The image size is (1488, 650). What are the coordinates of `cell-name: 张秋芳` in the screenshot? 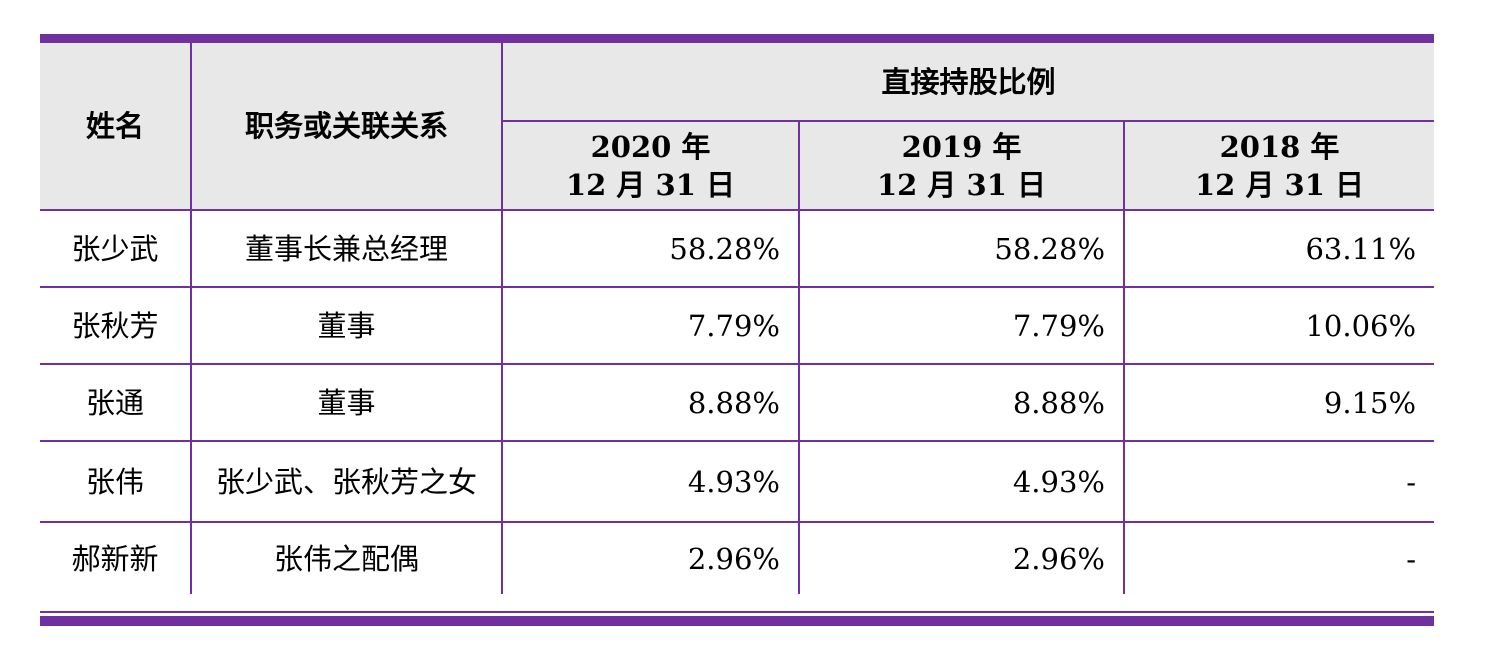 It's located at (116, 325).